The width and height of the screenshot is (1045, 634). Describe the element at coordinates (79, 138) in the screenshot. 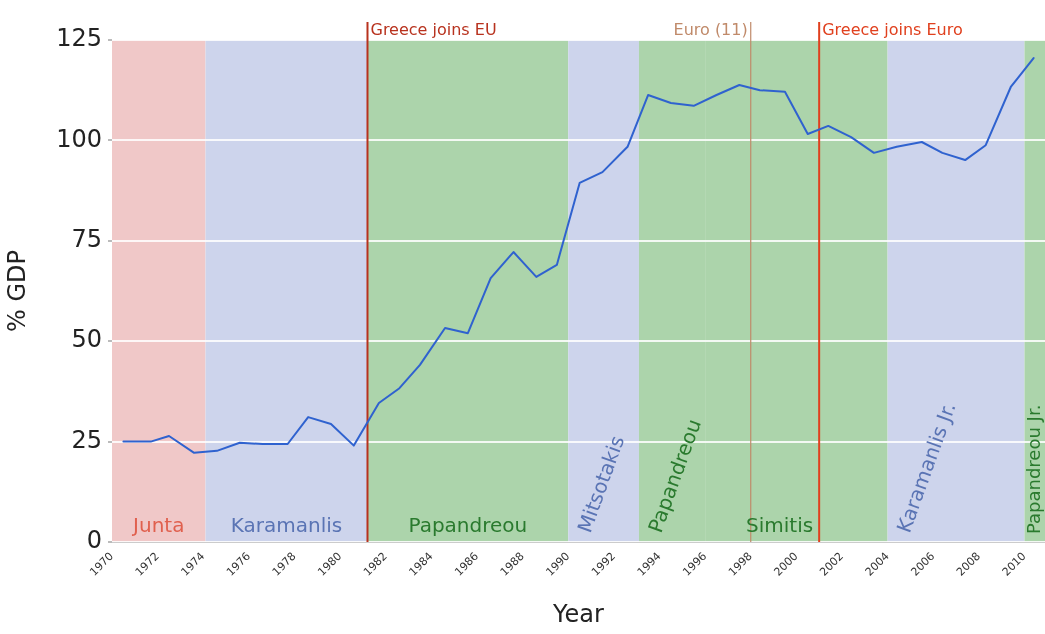

I see `y-tick-label: 100` at that location.